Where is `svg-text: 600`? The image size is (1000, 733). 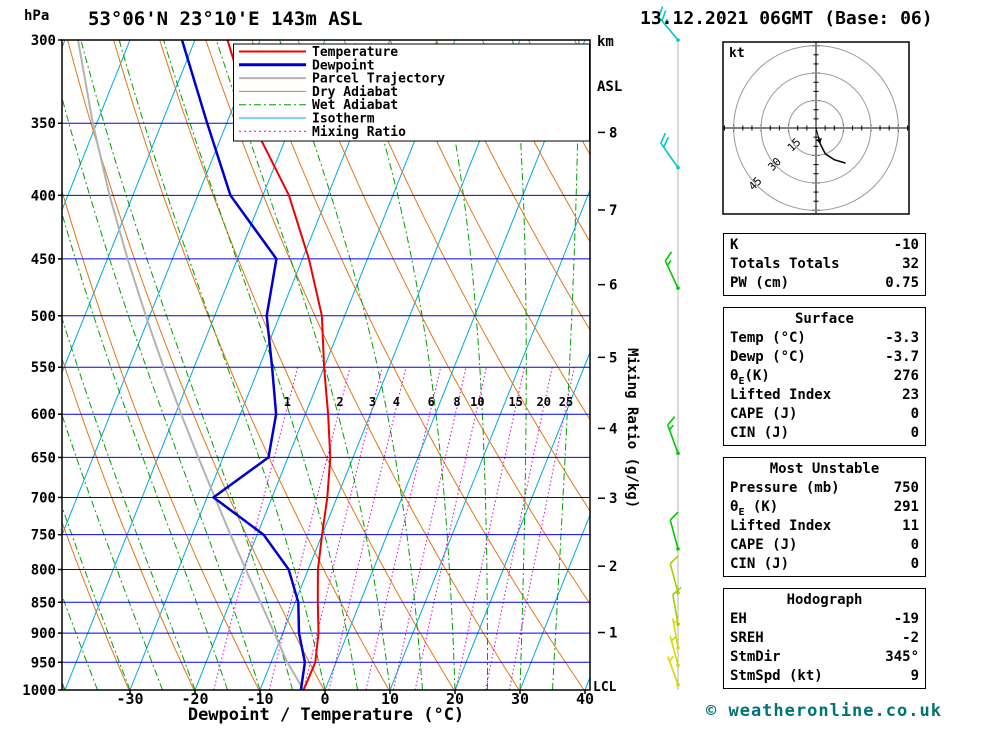
svg-text: 600 is located at coordinates (43, 415).